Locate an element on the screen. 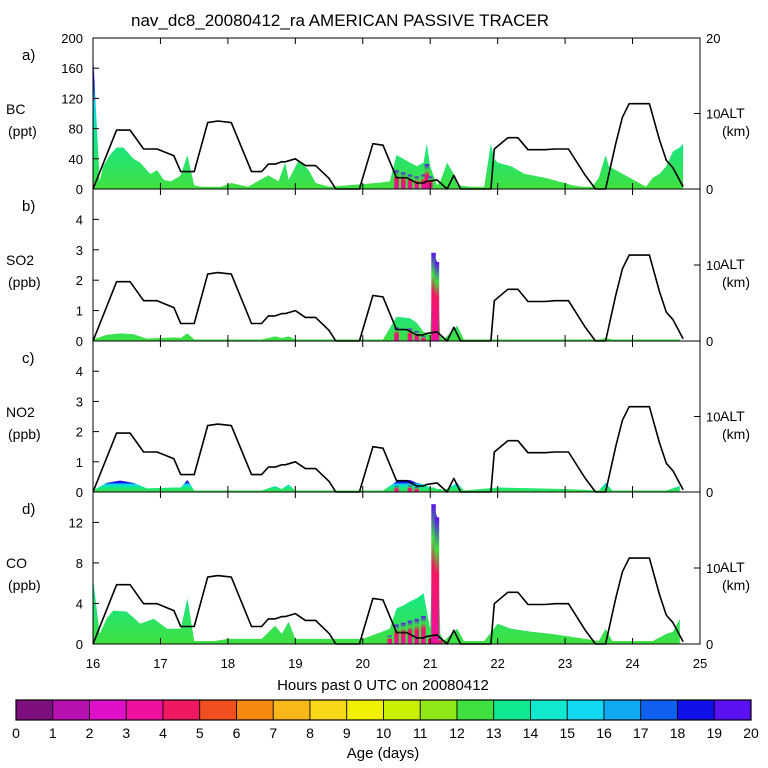 The width and height of the screenshot is (768, 768). colorbar-tick-label: 13 is located at coordinates (494, 733).